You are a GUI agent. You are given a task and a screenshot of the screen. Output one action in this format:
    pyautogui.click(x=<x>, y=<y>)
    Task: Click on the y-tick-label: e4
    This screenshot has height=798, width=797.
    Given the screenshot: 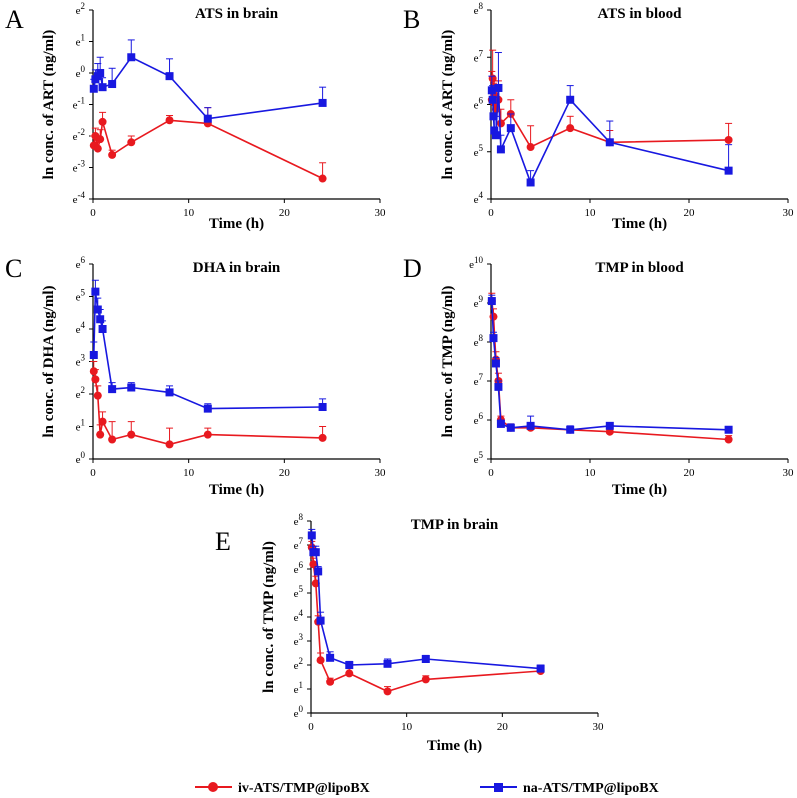 What is the action you would take?
    pyautogui.click(x=479, y=198)
    